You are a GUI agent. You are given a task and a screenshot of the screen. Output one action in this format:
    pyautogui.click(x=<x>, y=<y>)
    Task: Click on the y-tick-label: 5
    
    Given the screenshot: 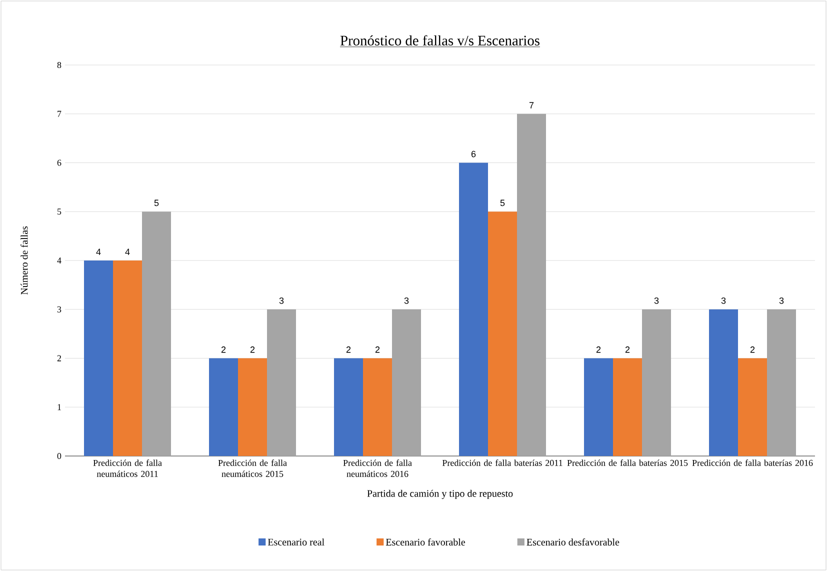 What is the action you would take?
    pyautogui.click(x=59, y=211)
    